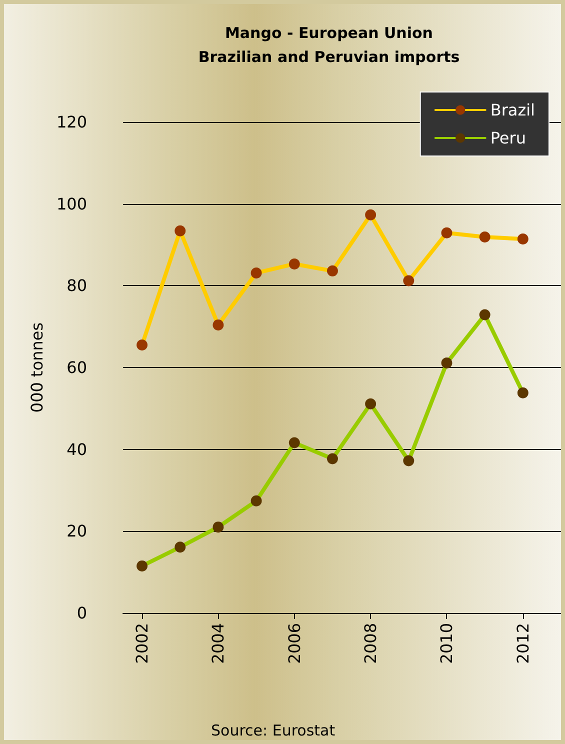  I want to click on source-note: Source: Eurostat, so click(273, 731).